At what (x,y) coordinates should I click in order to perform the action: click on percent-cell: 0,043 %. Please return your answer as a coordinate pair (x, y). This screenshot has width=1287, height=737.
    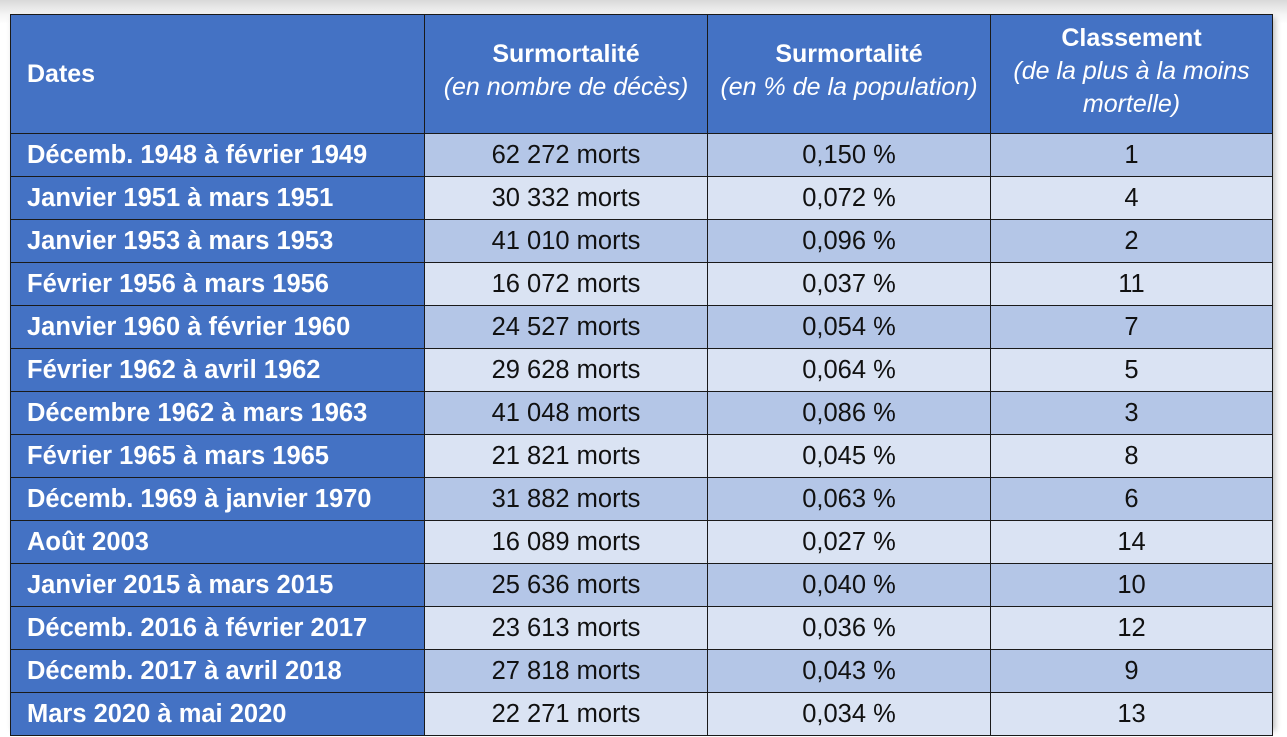
    Looking at the image, I should click on (849, 671).